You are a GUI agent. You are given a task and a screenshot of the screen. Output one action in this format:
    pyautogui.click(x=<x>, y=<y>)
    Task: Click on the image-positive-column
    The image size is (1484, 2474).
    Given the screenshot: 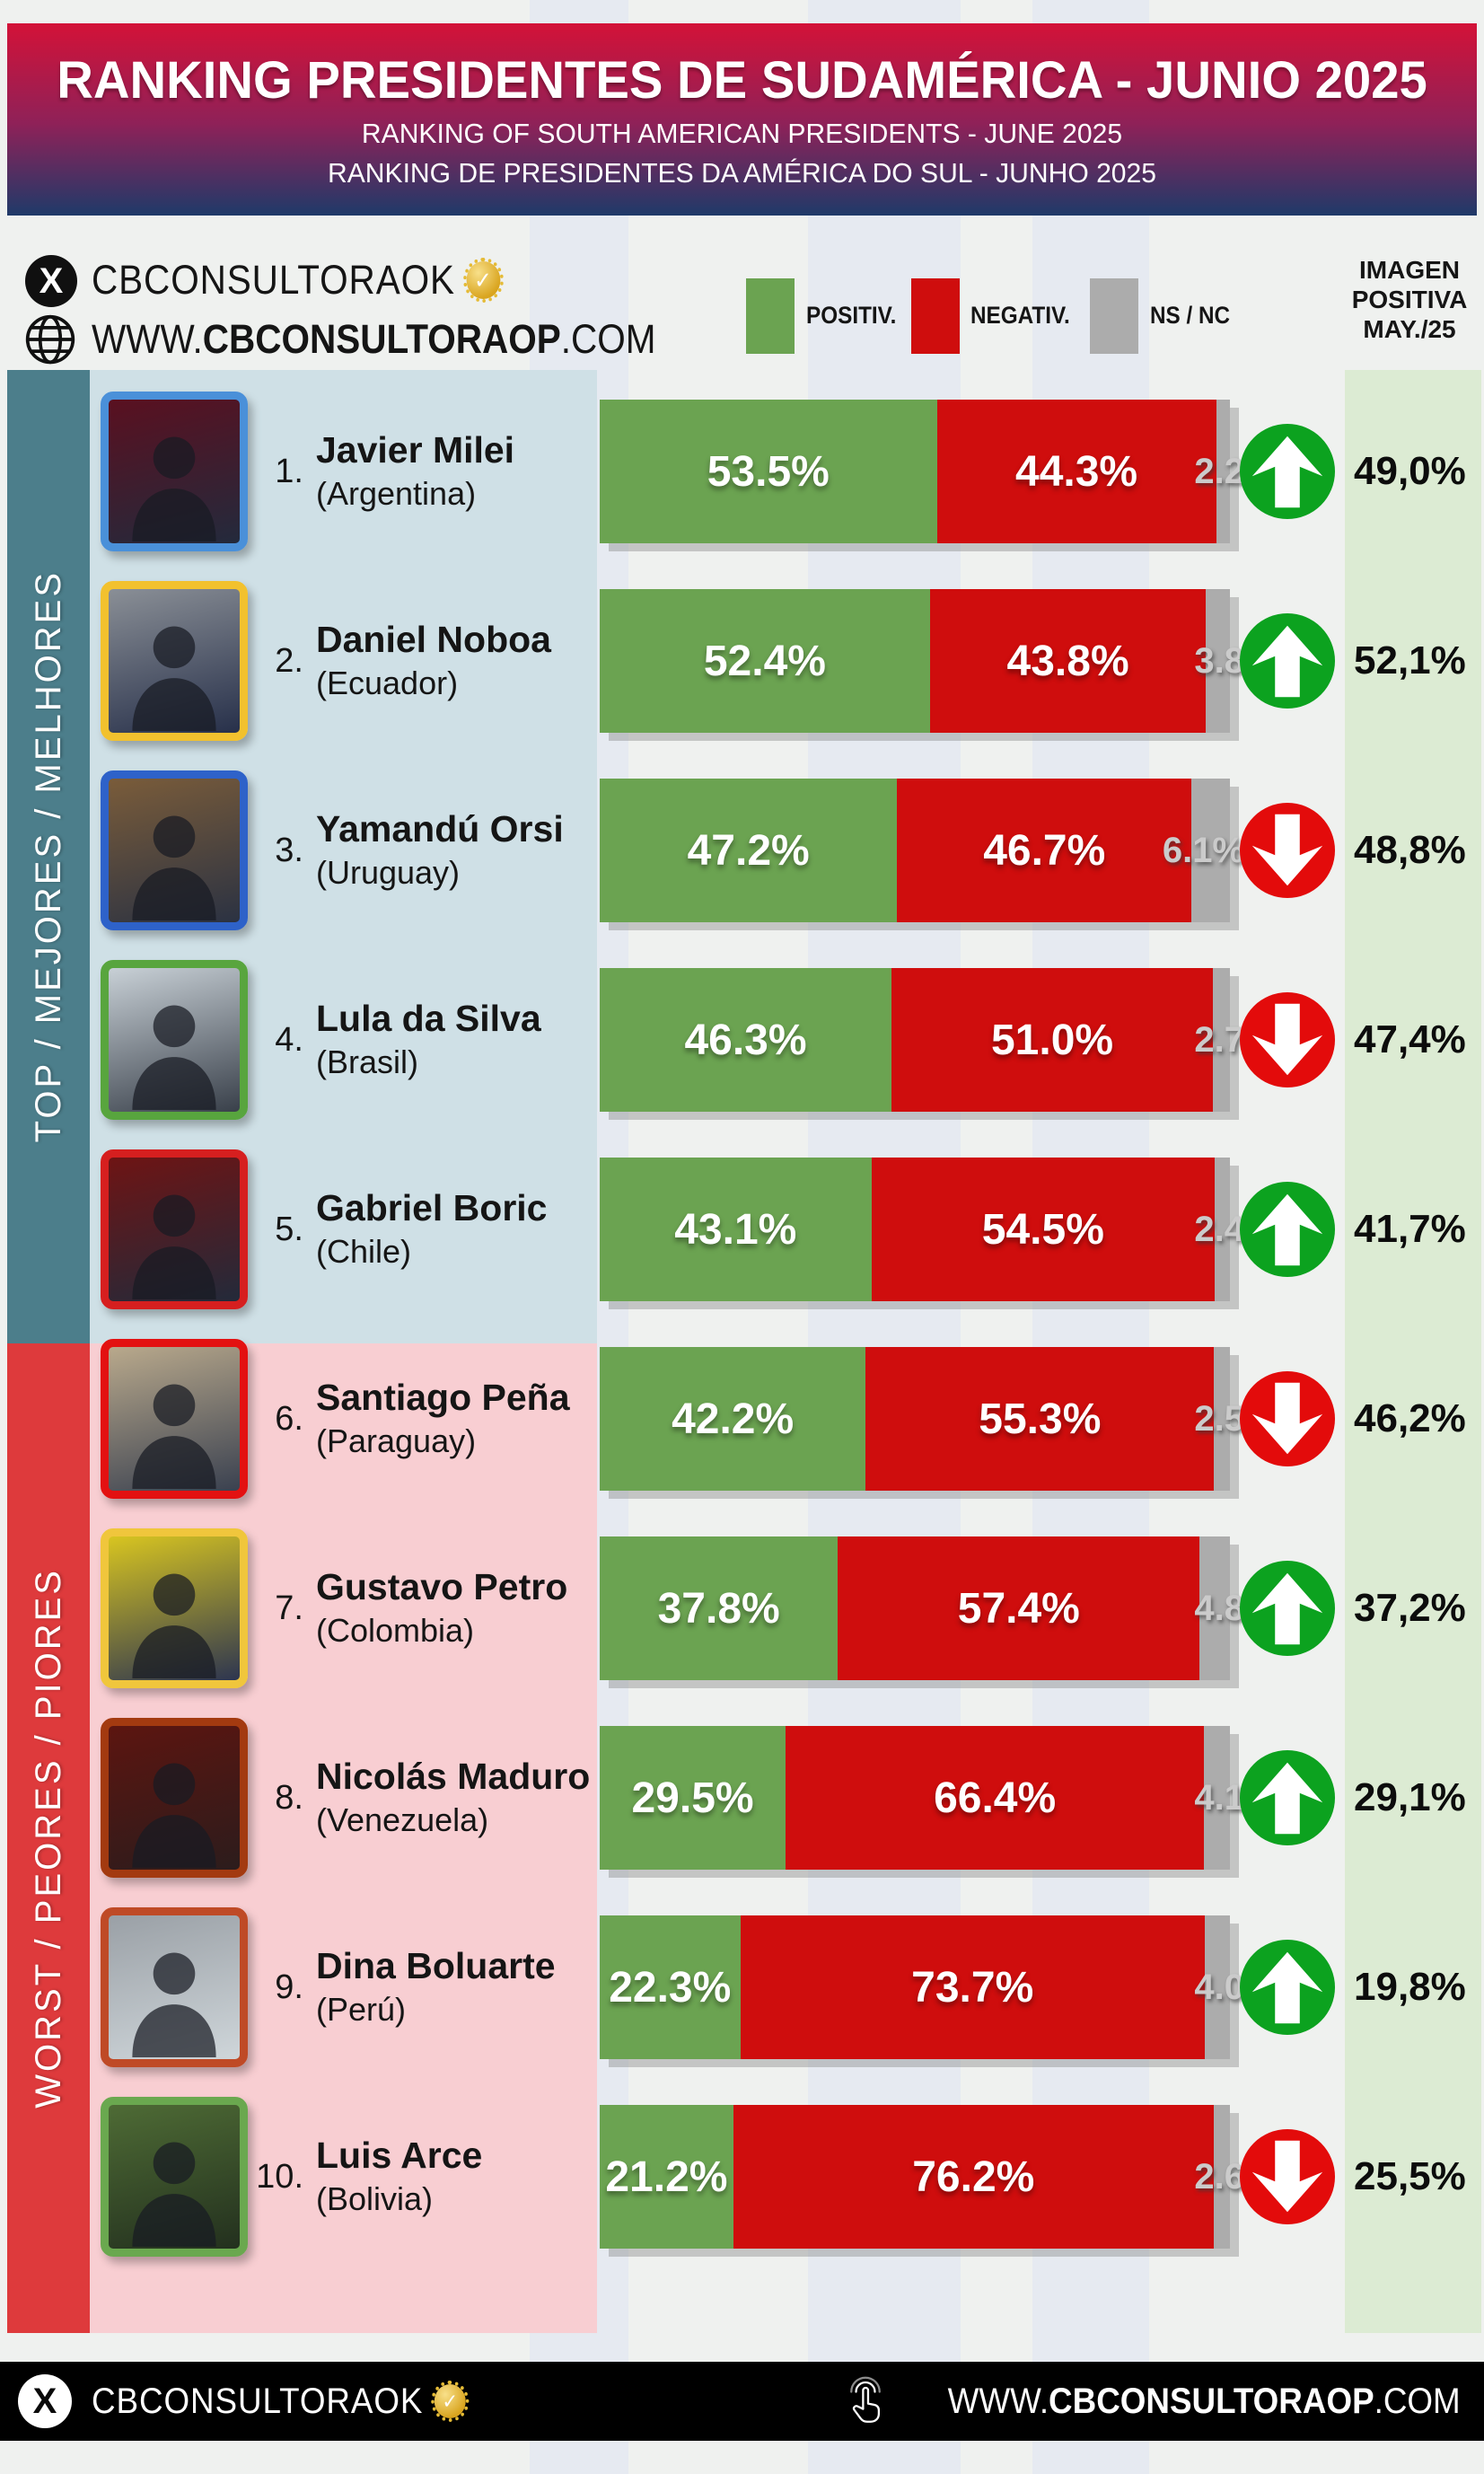 What is the action you would take?
    pyautogui.click(x=1413, y=1351)
    